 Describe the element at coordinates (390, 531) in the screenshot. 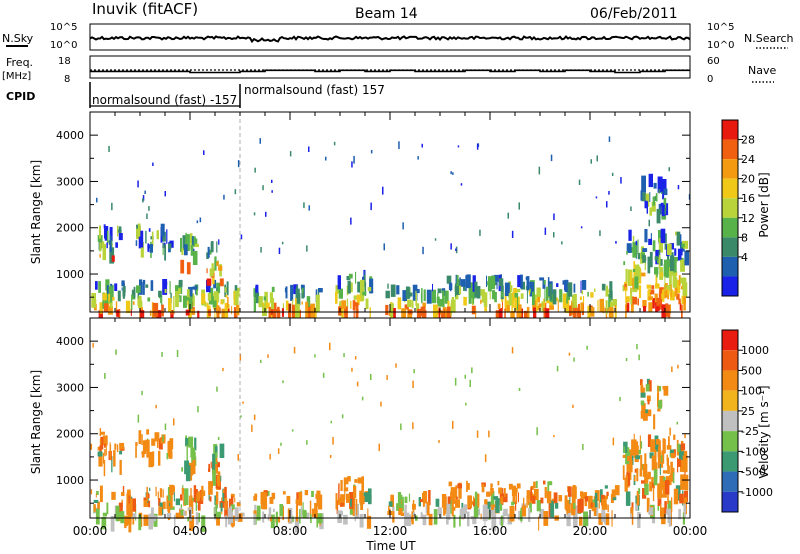

I see `x-tick-label: 12:00` at that location.